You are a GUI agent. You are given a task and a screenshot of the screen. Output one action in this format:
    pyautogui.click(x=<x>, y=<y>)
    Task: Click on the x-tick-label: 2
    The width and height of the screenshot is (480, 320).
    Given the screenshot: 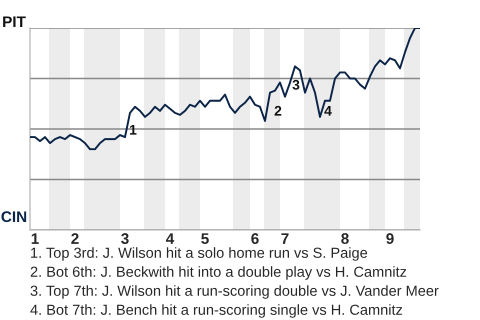 What is the action you would take?
    pyautogui.click(x=75, y=238)
    